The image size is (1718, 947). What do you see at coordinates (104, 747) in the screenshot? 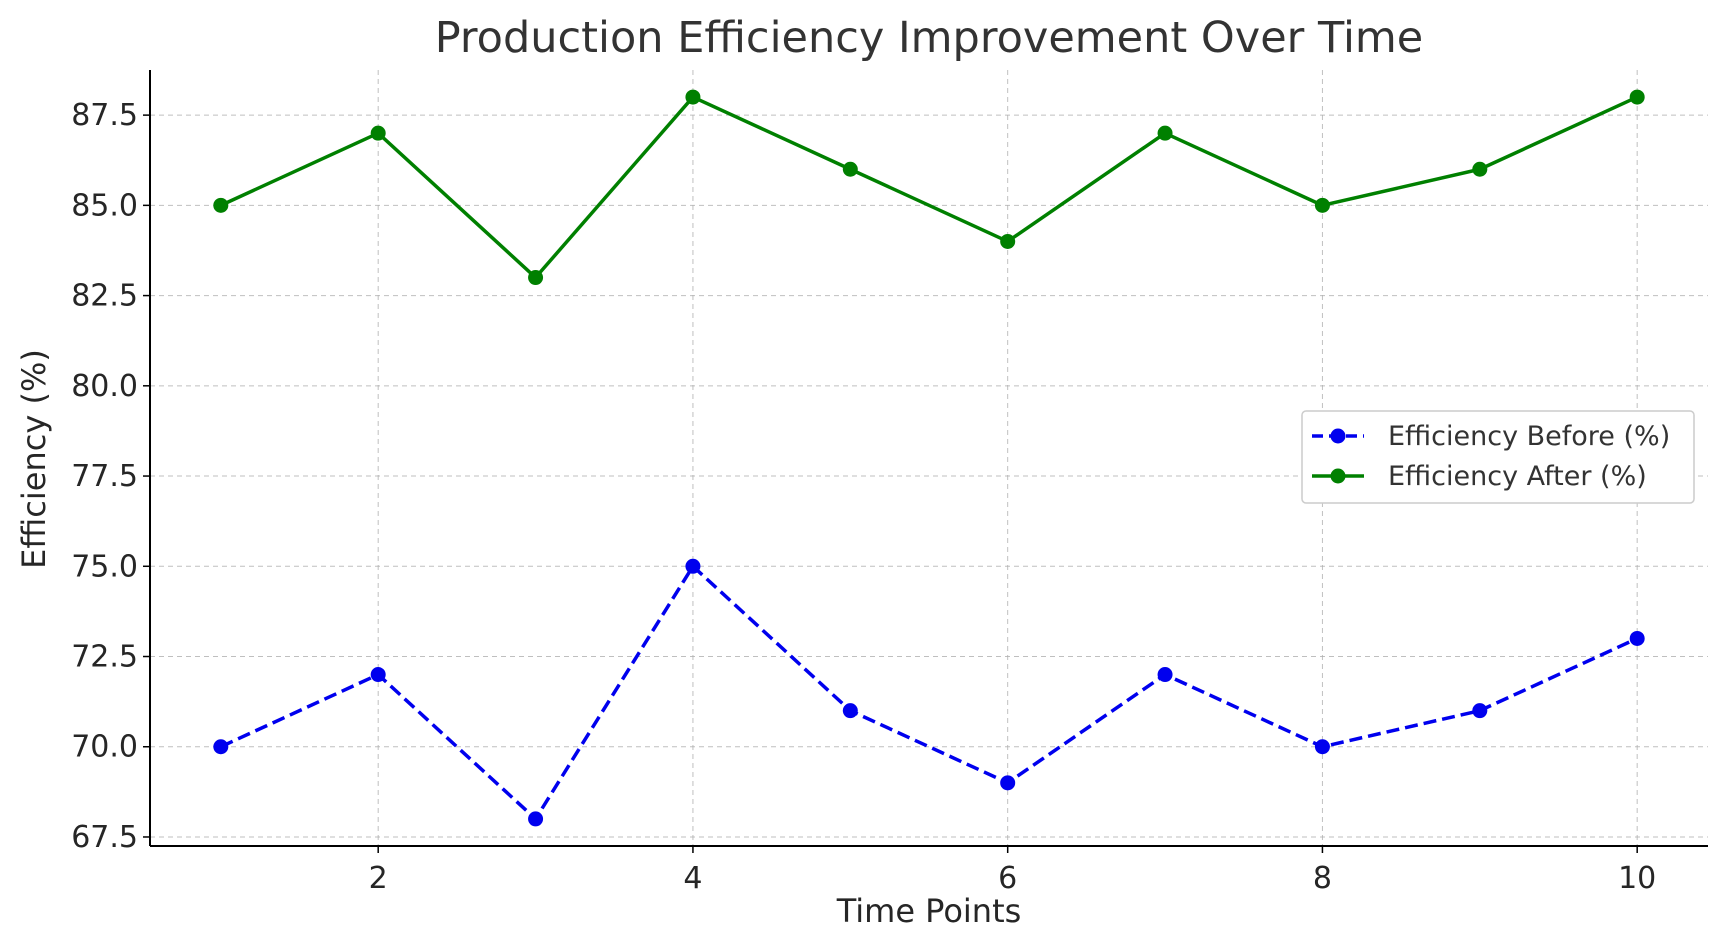
I see `y-tick-label: 70.0` at bounding box center [104, 747].